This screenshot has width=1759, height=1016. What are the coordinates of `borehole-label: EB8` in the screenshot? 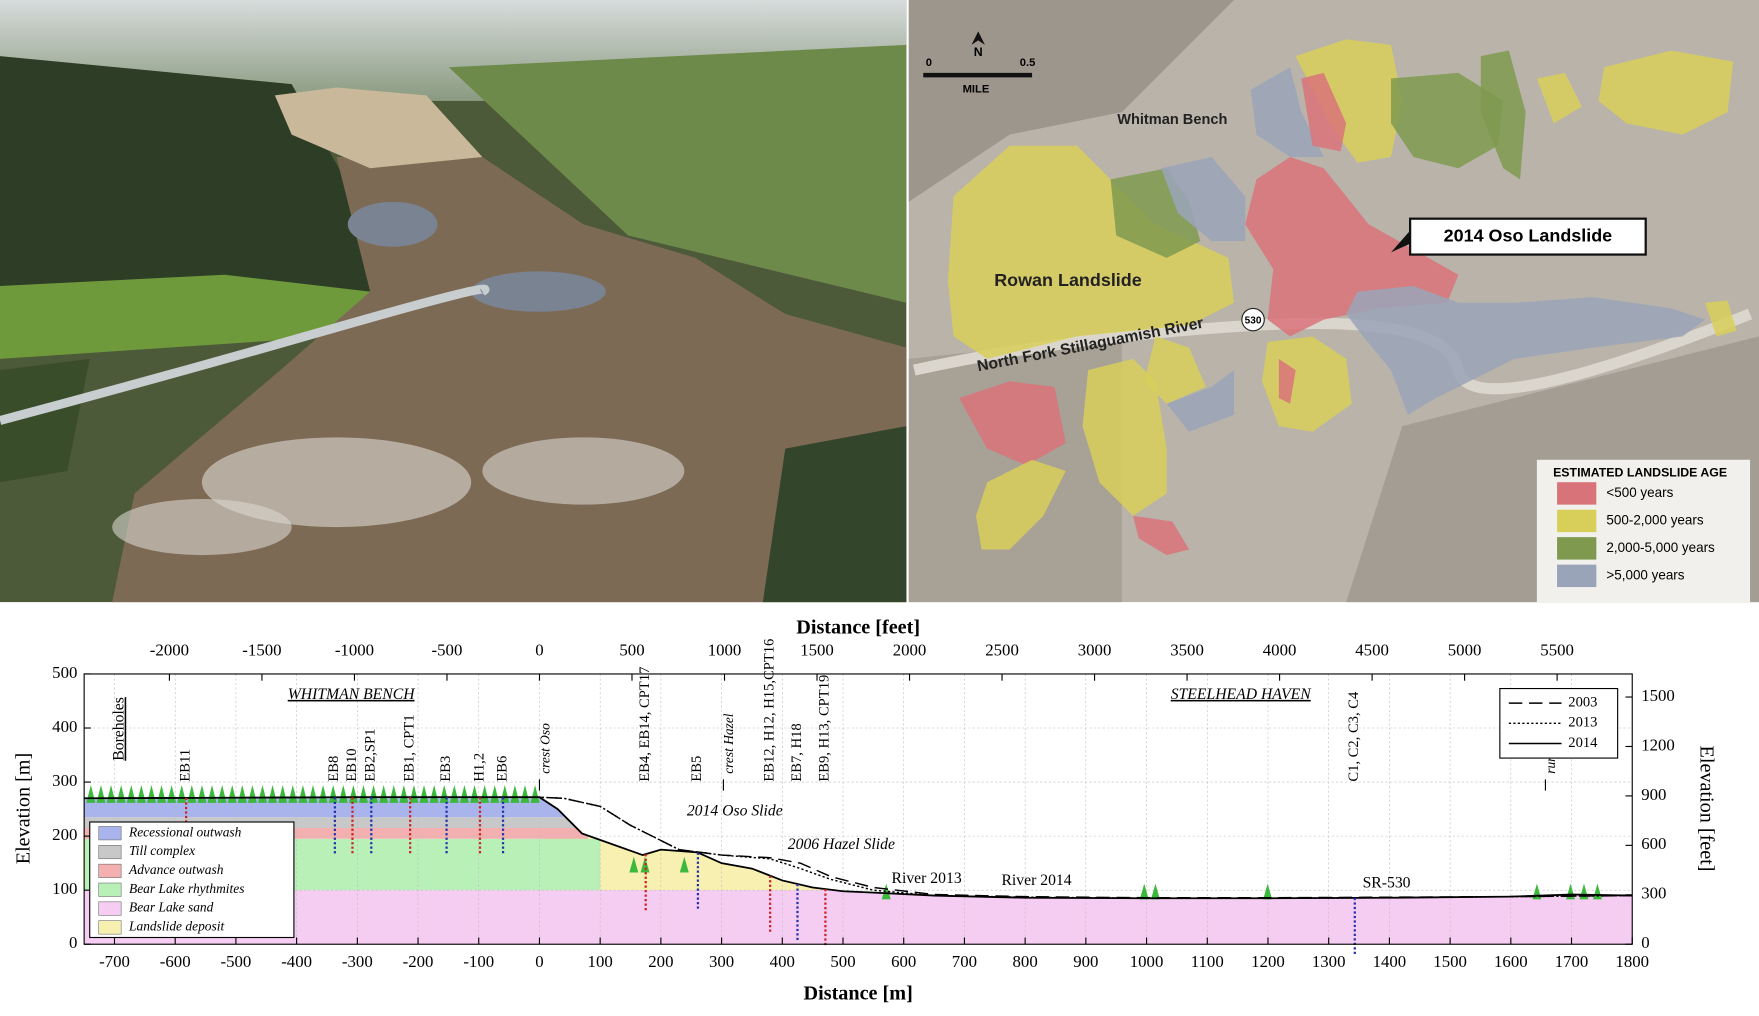 It's located at (334, 769).